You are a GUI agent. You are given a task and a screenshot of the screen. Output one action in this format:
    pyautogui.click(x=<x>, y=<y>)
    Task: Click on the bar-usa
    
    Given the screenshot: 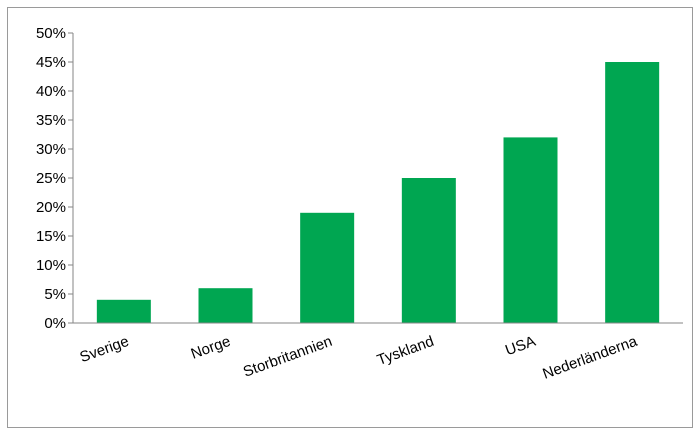 What is the action you would take?
    pyautogui.click(x=530, y=230)
    